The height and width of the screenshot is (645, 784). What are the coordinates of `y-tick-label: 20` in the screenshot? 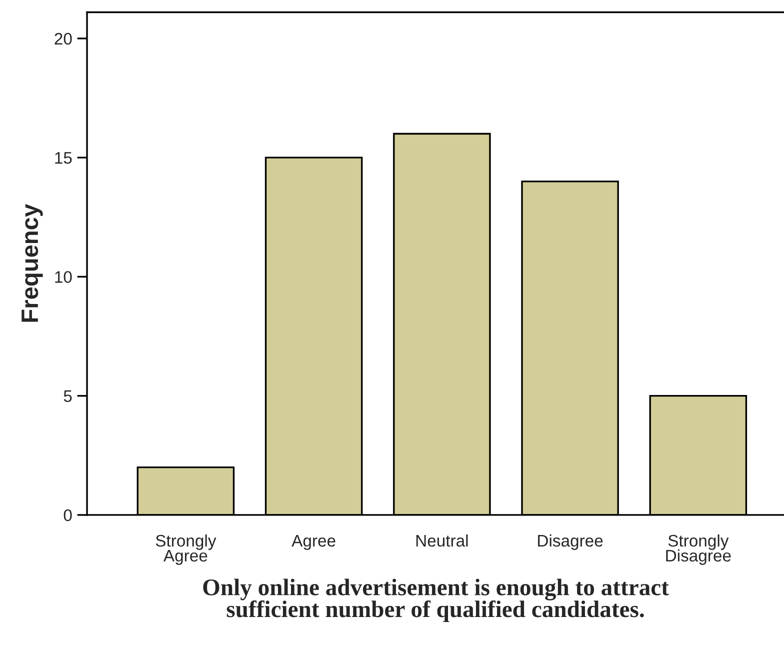 It's located at (63, 38).